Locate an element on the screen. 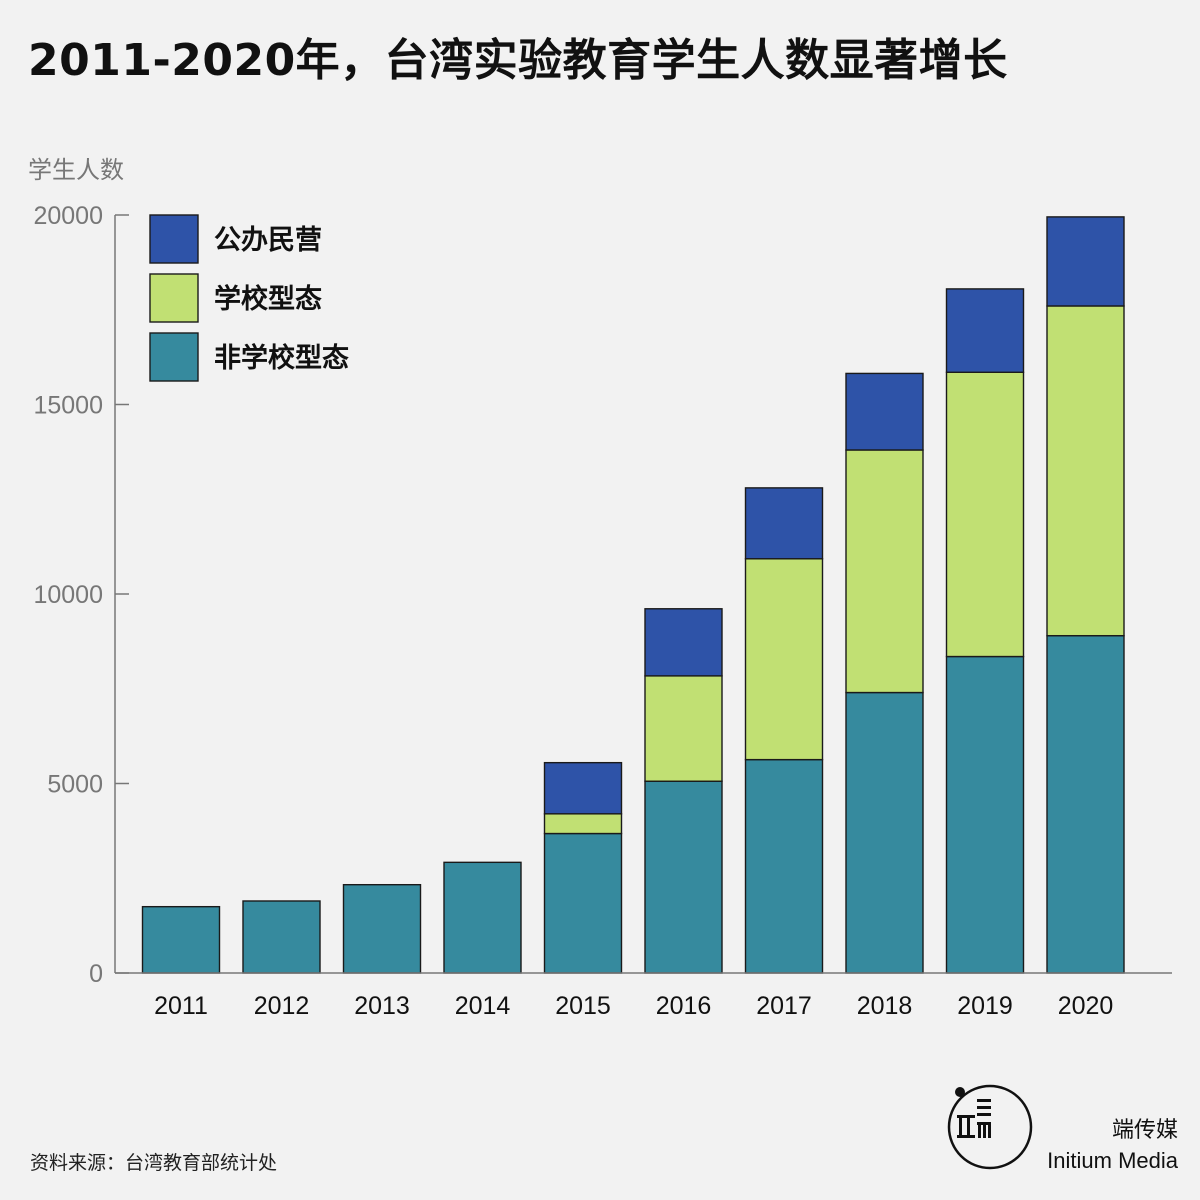 The height and width of the screenshot is (1200, 1200). initium-logo-icon is located at coordinates (990, 1127).